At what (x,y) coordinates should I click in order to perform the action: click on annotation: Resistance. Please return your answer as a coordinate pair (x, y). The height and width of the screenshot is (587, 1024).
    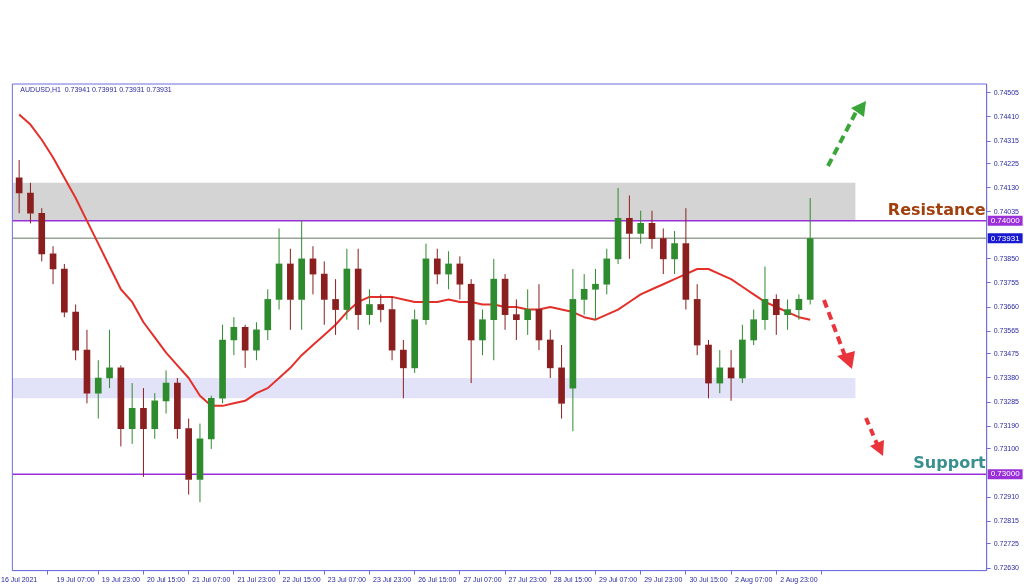
    Looking at the image, I should click on (936, 210).